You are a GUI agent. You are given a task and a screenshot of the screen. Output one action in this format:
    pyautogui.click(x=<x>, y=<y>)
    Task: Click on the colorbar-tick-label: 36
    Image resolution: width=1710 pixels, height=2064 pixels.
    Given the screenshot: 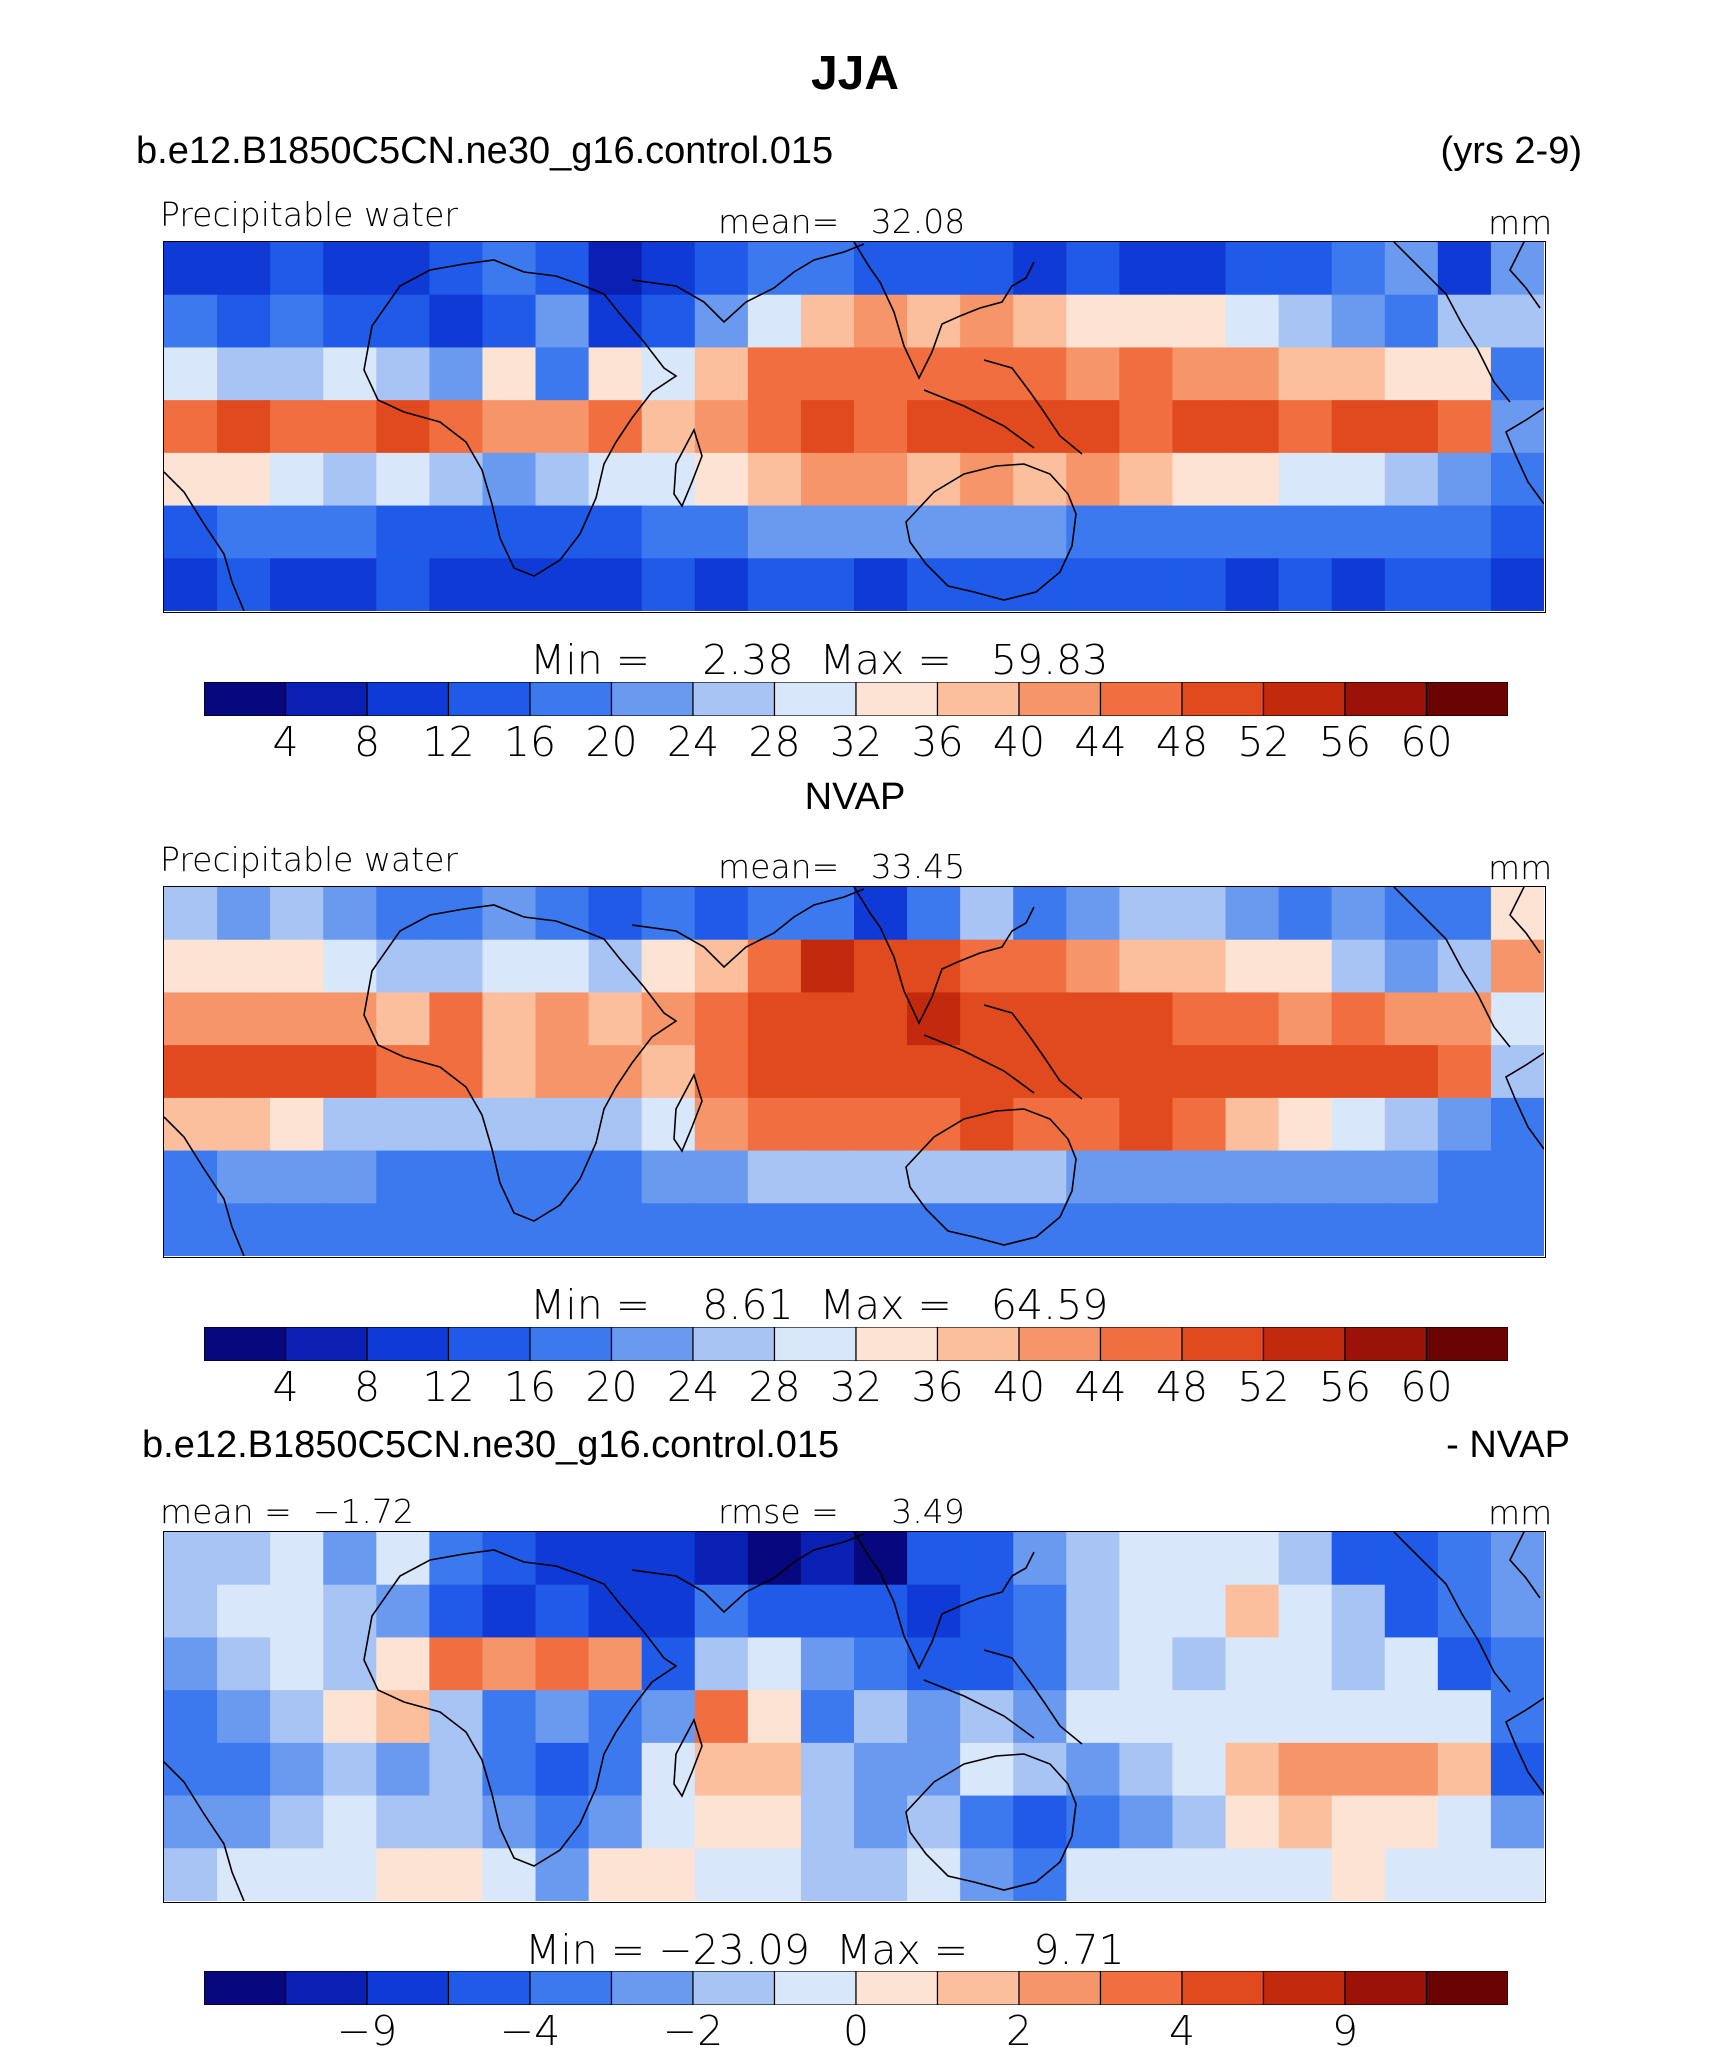 What is the action you would take?
    pyautogui.click(x=937, y=1387)
    